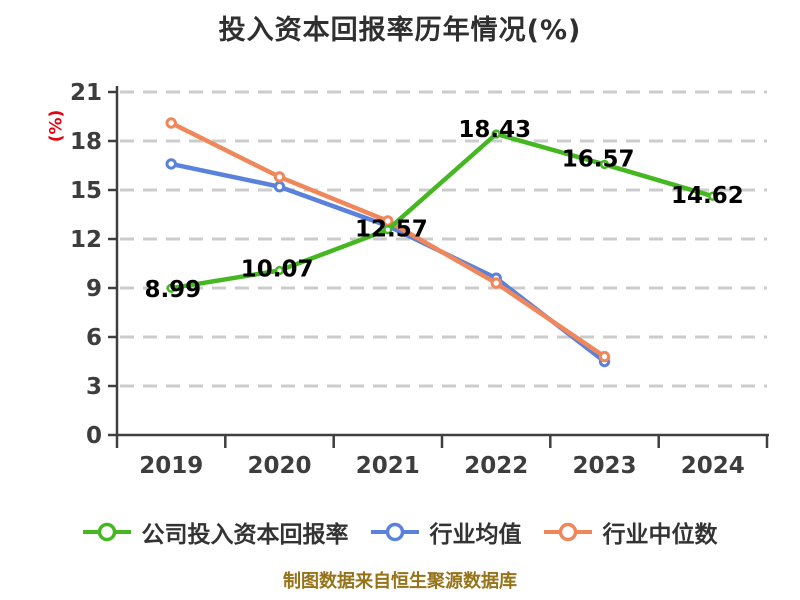  Describe the element at coordinates (86, 264) in the screenshot. I see `y-axis-tick-labels: 0 3 6 9 12 15 18 21` at that location.